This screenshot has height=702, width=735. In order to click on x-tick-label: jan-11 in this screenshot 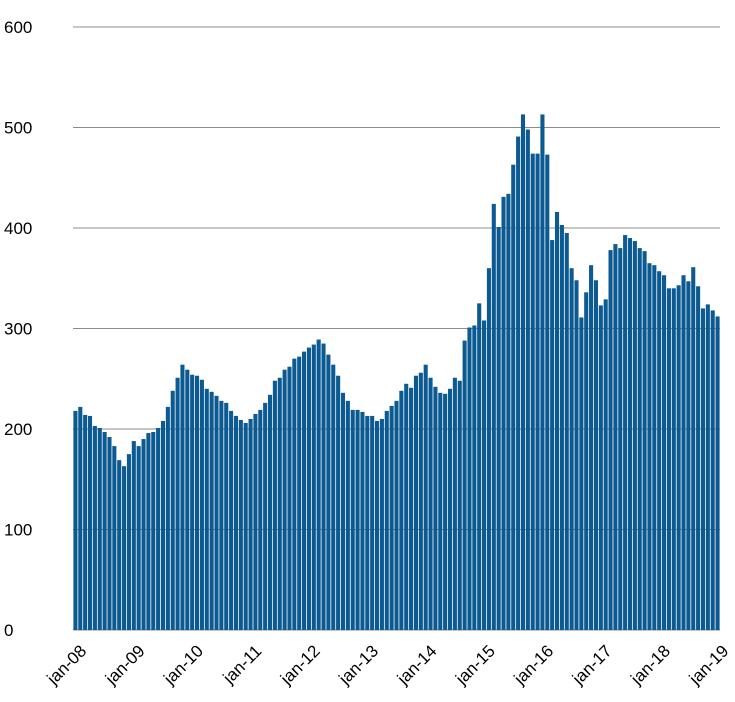, I will do `click(242, 664)`.